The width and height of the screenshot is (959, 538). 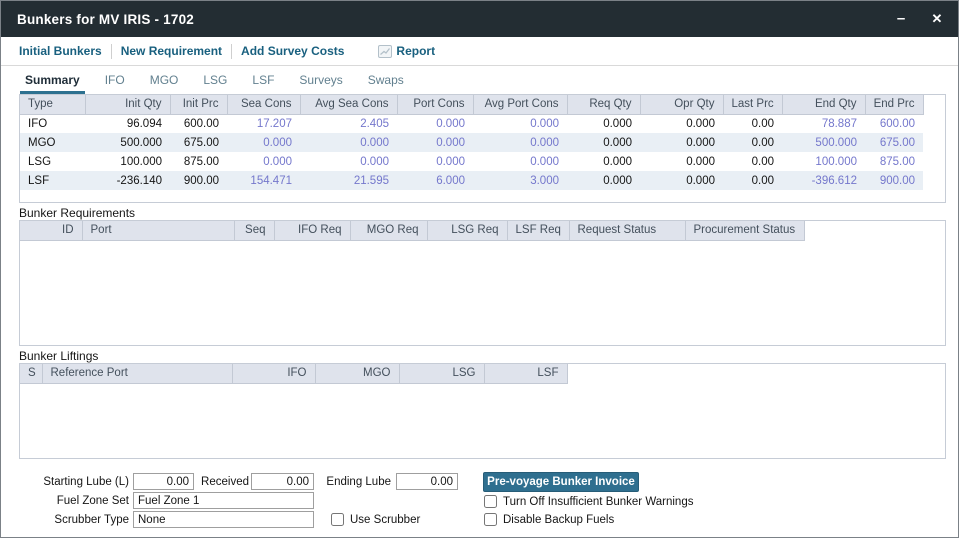 I want to click on column-header-init-qty: Init Qty, so click(x=128, y=105).